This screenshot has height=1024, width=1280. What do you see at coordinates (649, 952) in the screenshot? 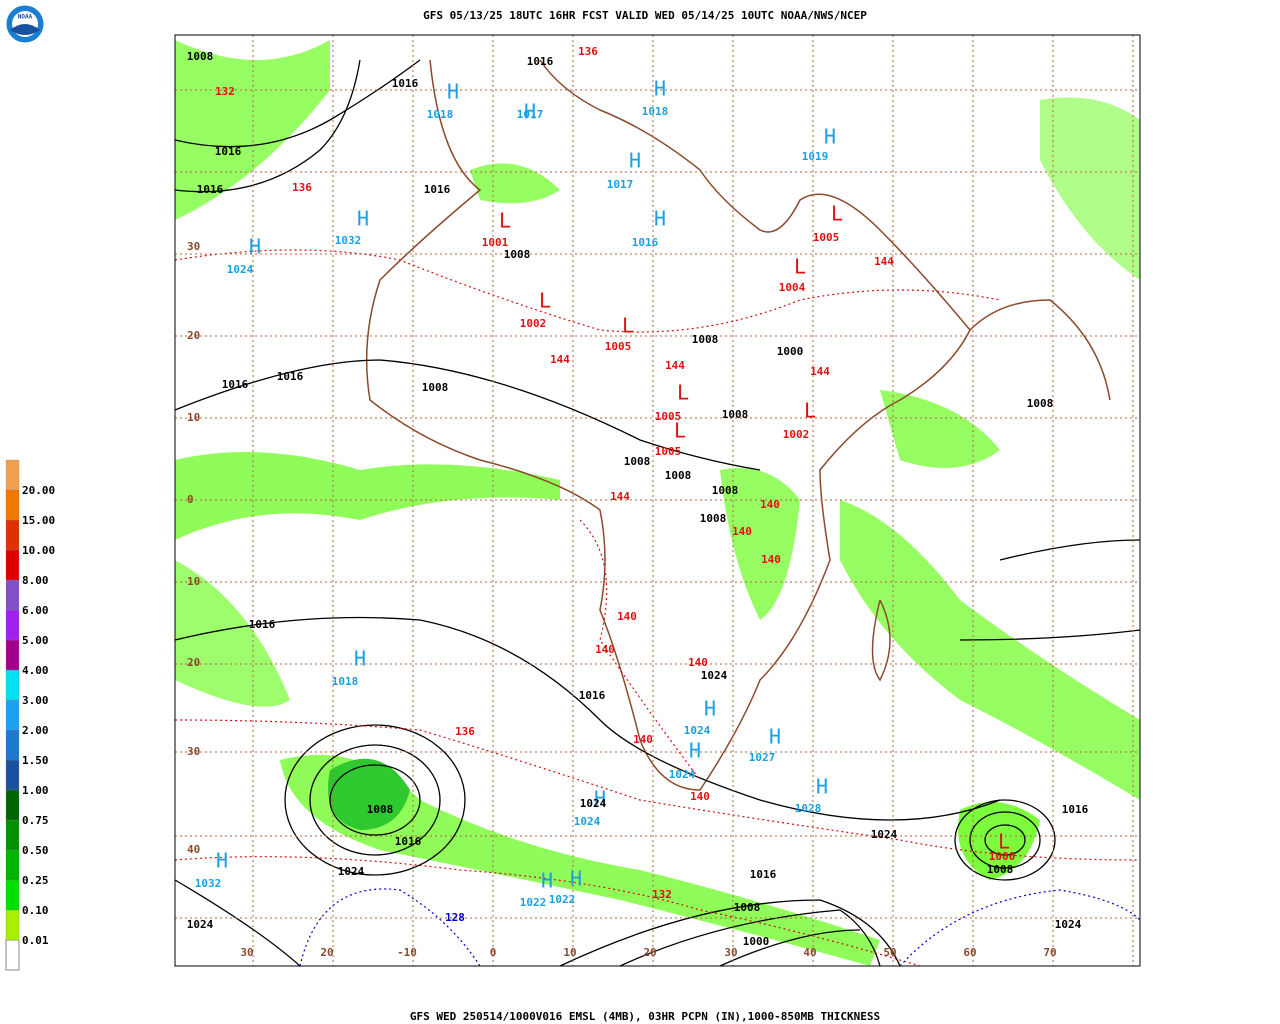
I see `lon-label: 20` at bounding box center [649, 952].